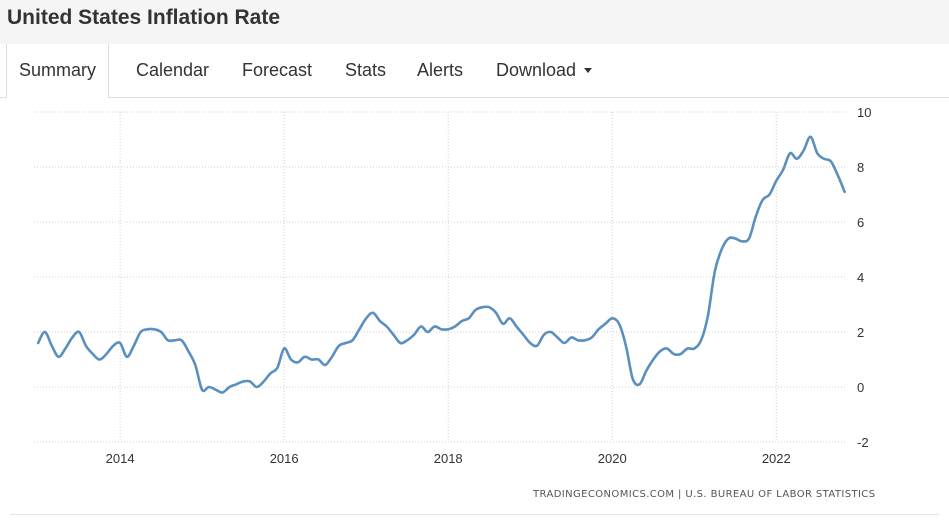 The height and width of the screenshot is (532, 949). What do you see at coordinates (860, 277) in the screenshot?
I see `y-tick-label: 4` at bounding box center [860, 277].